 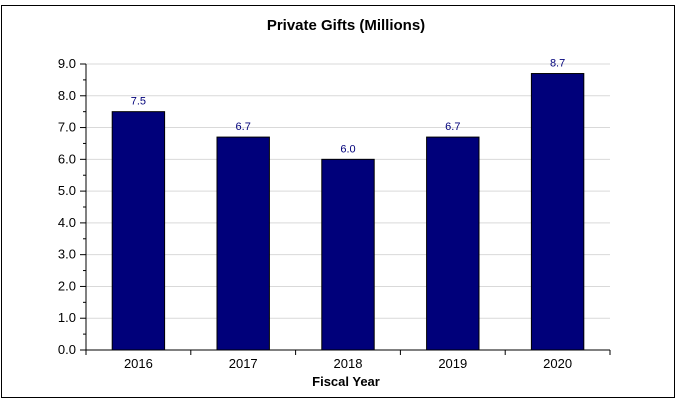 What do you see at coordinates (67, 349) in the screenshot?
I see `y-tick-label: 0.0` at bounding box center [67, 349].